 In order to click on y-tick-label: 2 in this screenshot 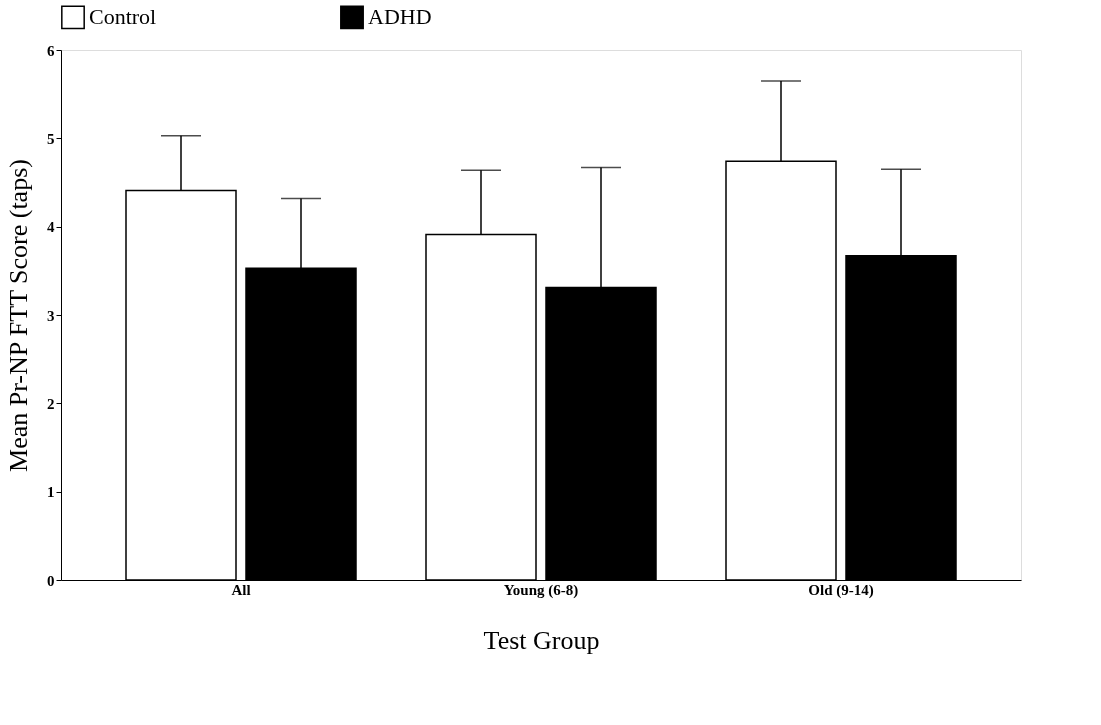, I will do `click(51, 403)`.